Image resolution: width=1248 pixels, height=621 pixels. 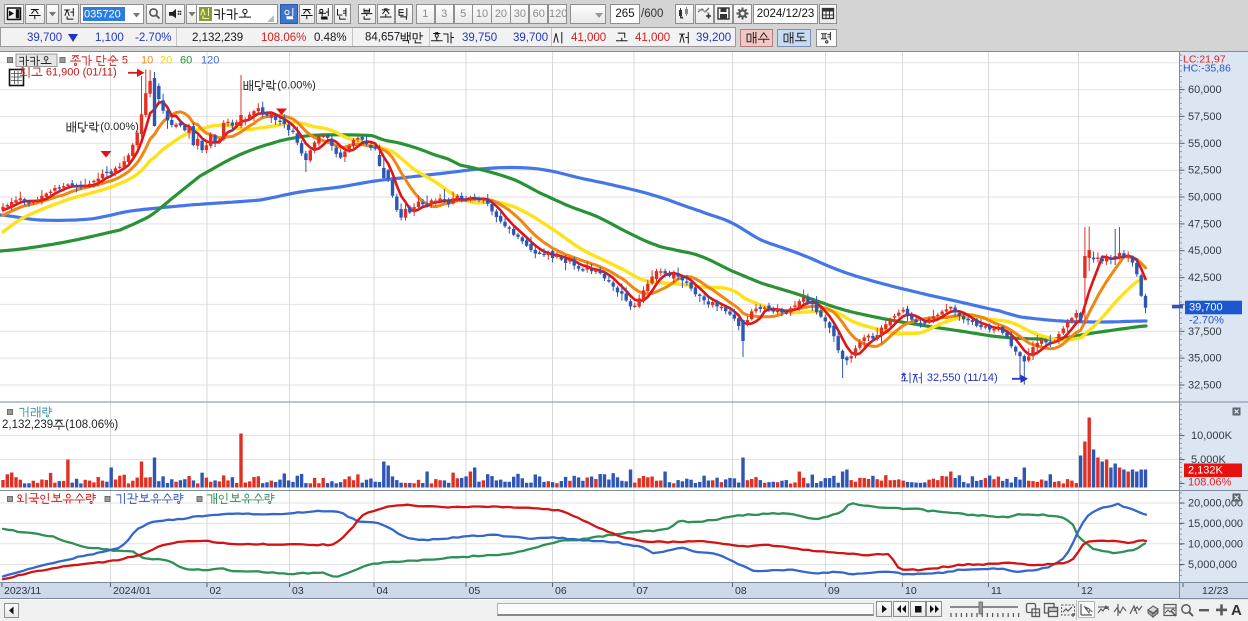 What do you see at coordinates (1207, 69) in the screenshot?
I see `svg-text: HC:-35,86` at bounding box center [1207, 69].